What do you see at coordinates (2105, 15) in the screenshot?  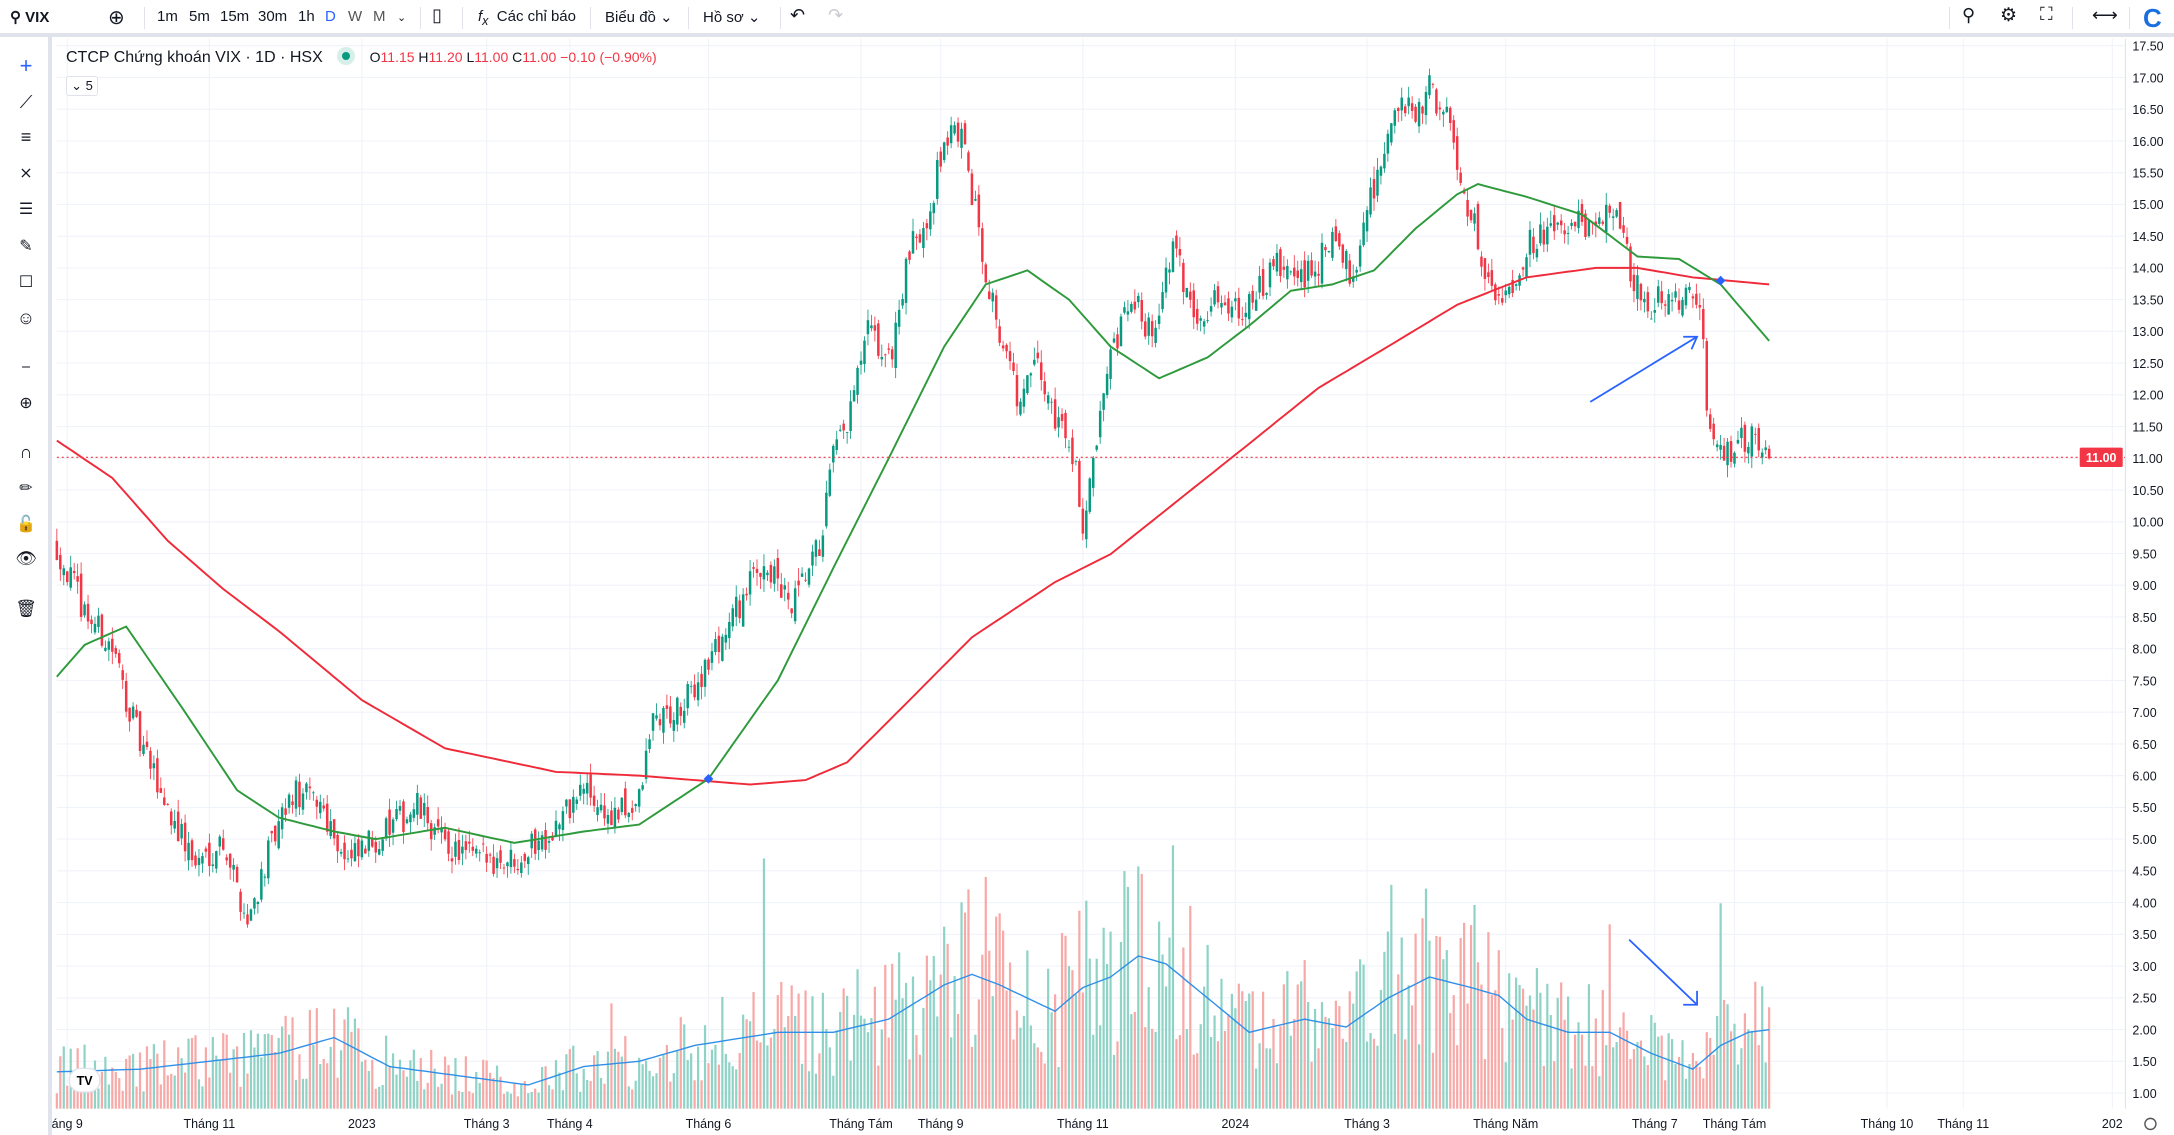 I see `share-icon: ⟷` at bounding box center [2105, 15].